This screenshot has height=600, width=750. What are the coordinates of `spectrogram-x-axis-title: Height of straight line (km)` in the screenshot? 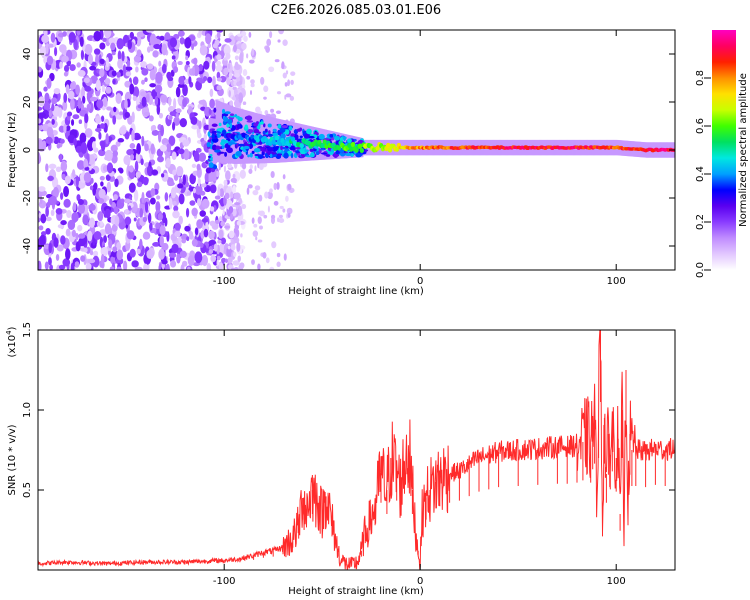 It's located at (356, 291).